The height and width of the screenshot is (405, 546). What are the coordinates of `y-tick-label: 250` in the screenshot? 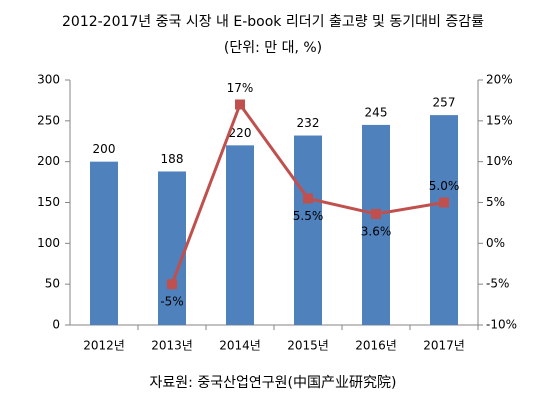 It's located at (48, 120).